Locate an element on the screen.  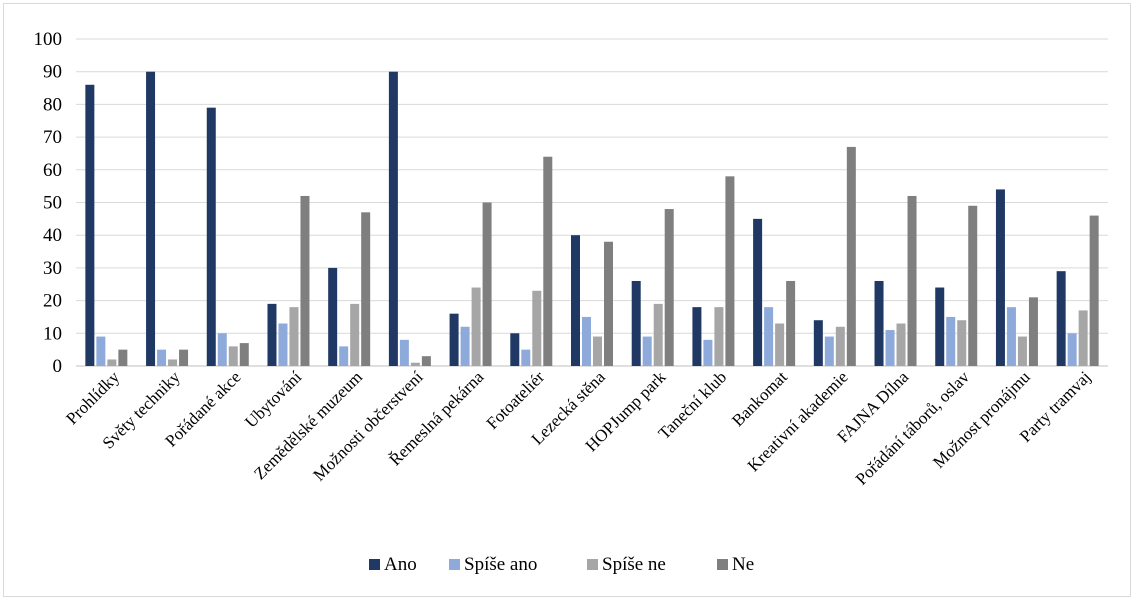
y-tick-label: 0 is located at coordinates (58, 366).